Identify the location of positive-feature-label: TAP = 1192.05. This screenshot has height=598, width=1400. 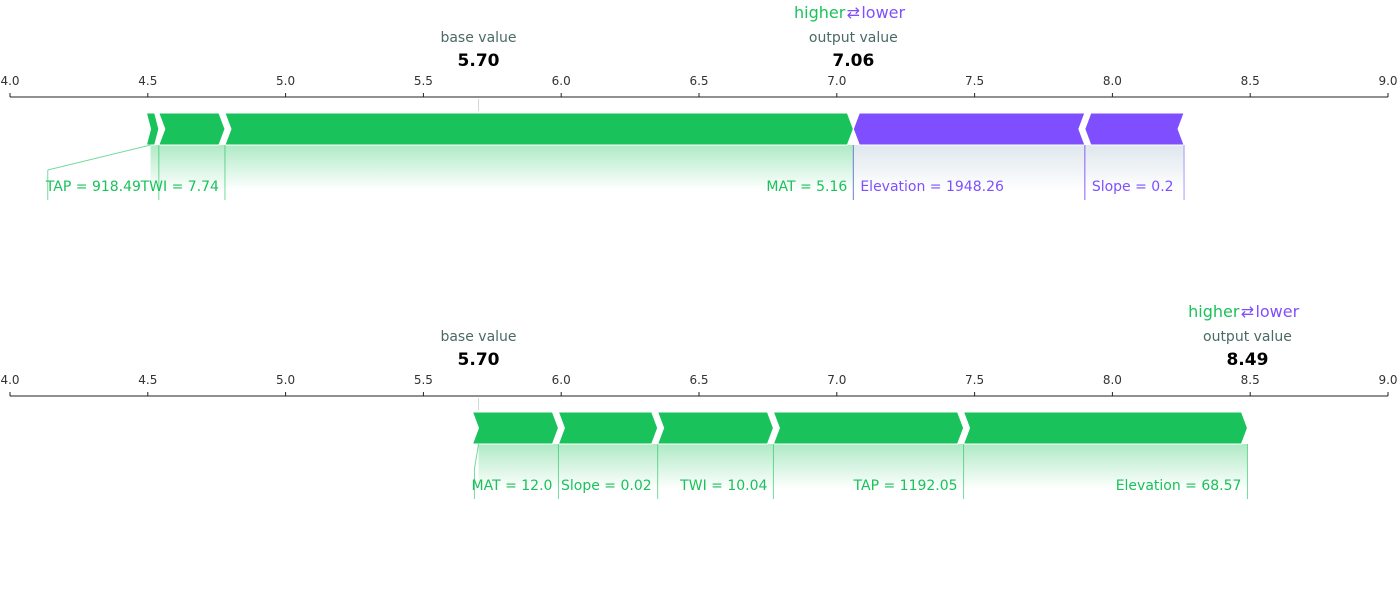
(905, 486).